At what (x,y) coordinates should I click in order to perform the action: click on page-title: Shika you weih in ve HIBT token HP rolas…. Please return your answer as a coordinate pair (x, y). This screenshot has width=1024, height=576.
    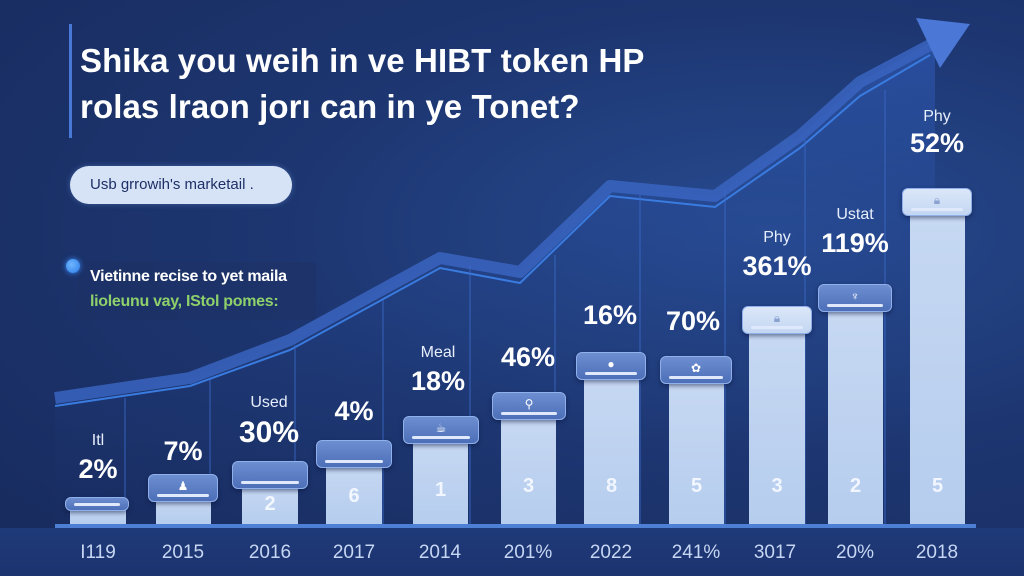
    Looking at the image, I should click on (430, 84).